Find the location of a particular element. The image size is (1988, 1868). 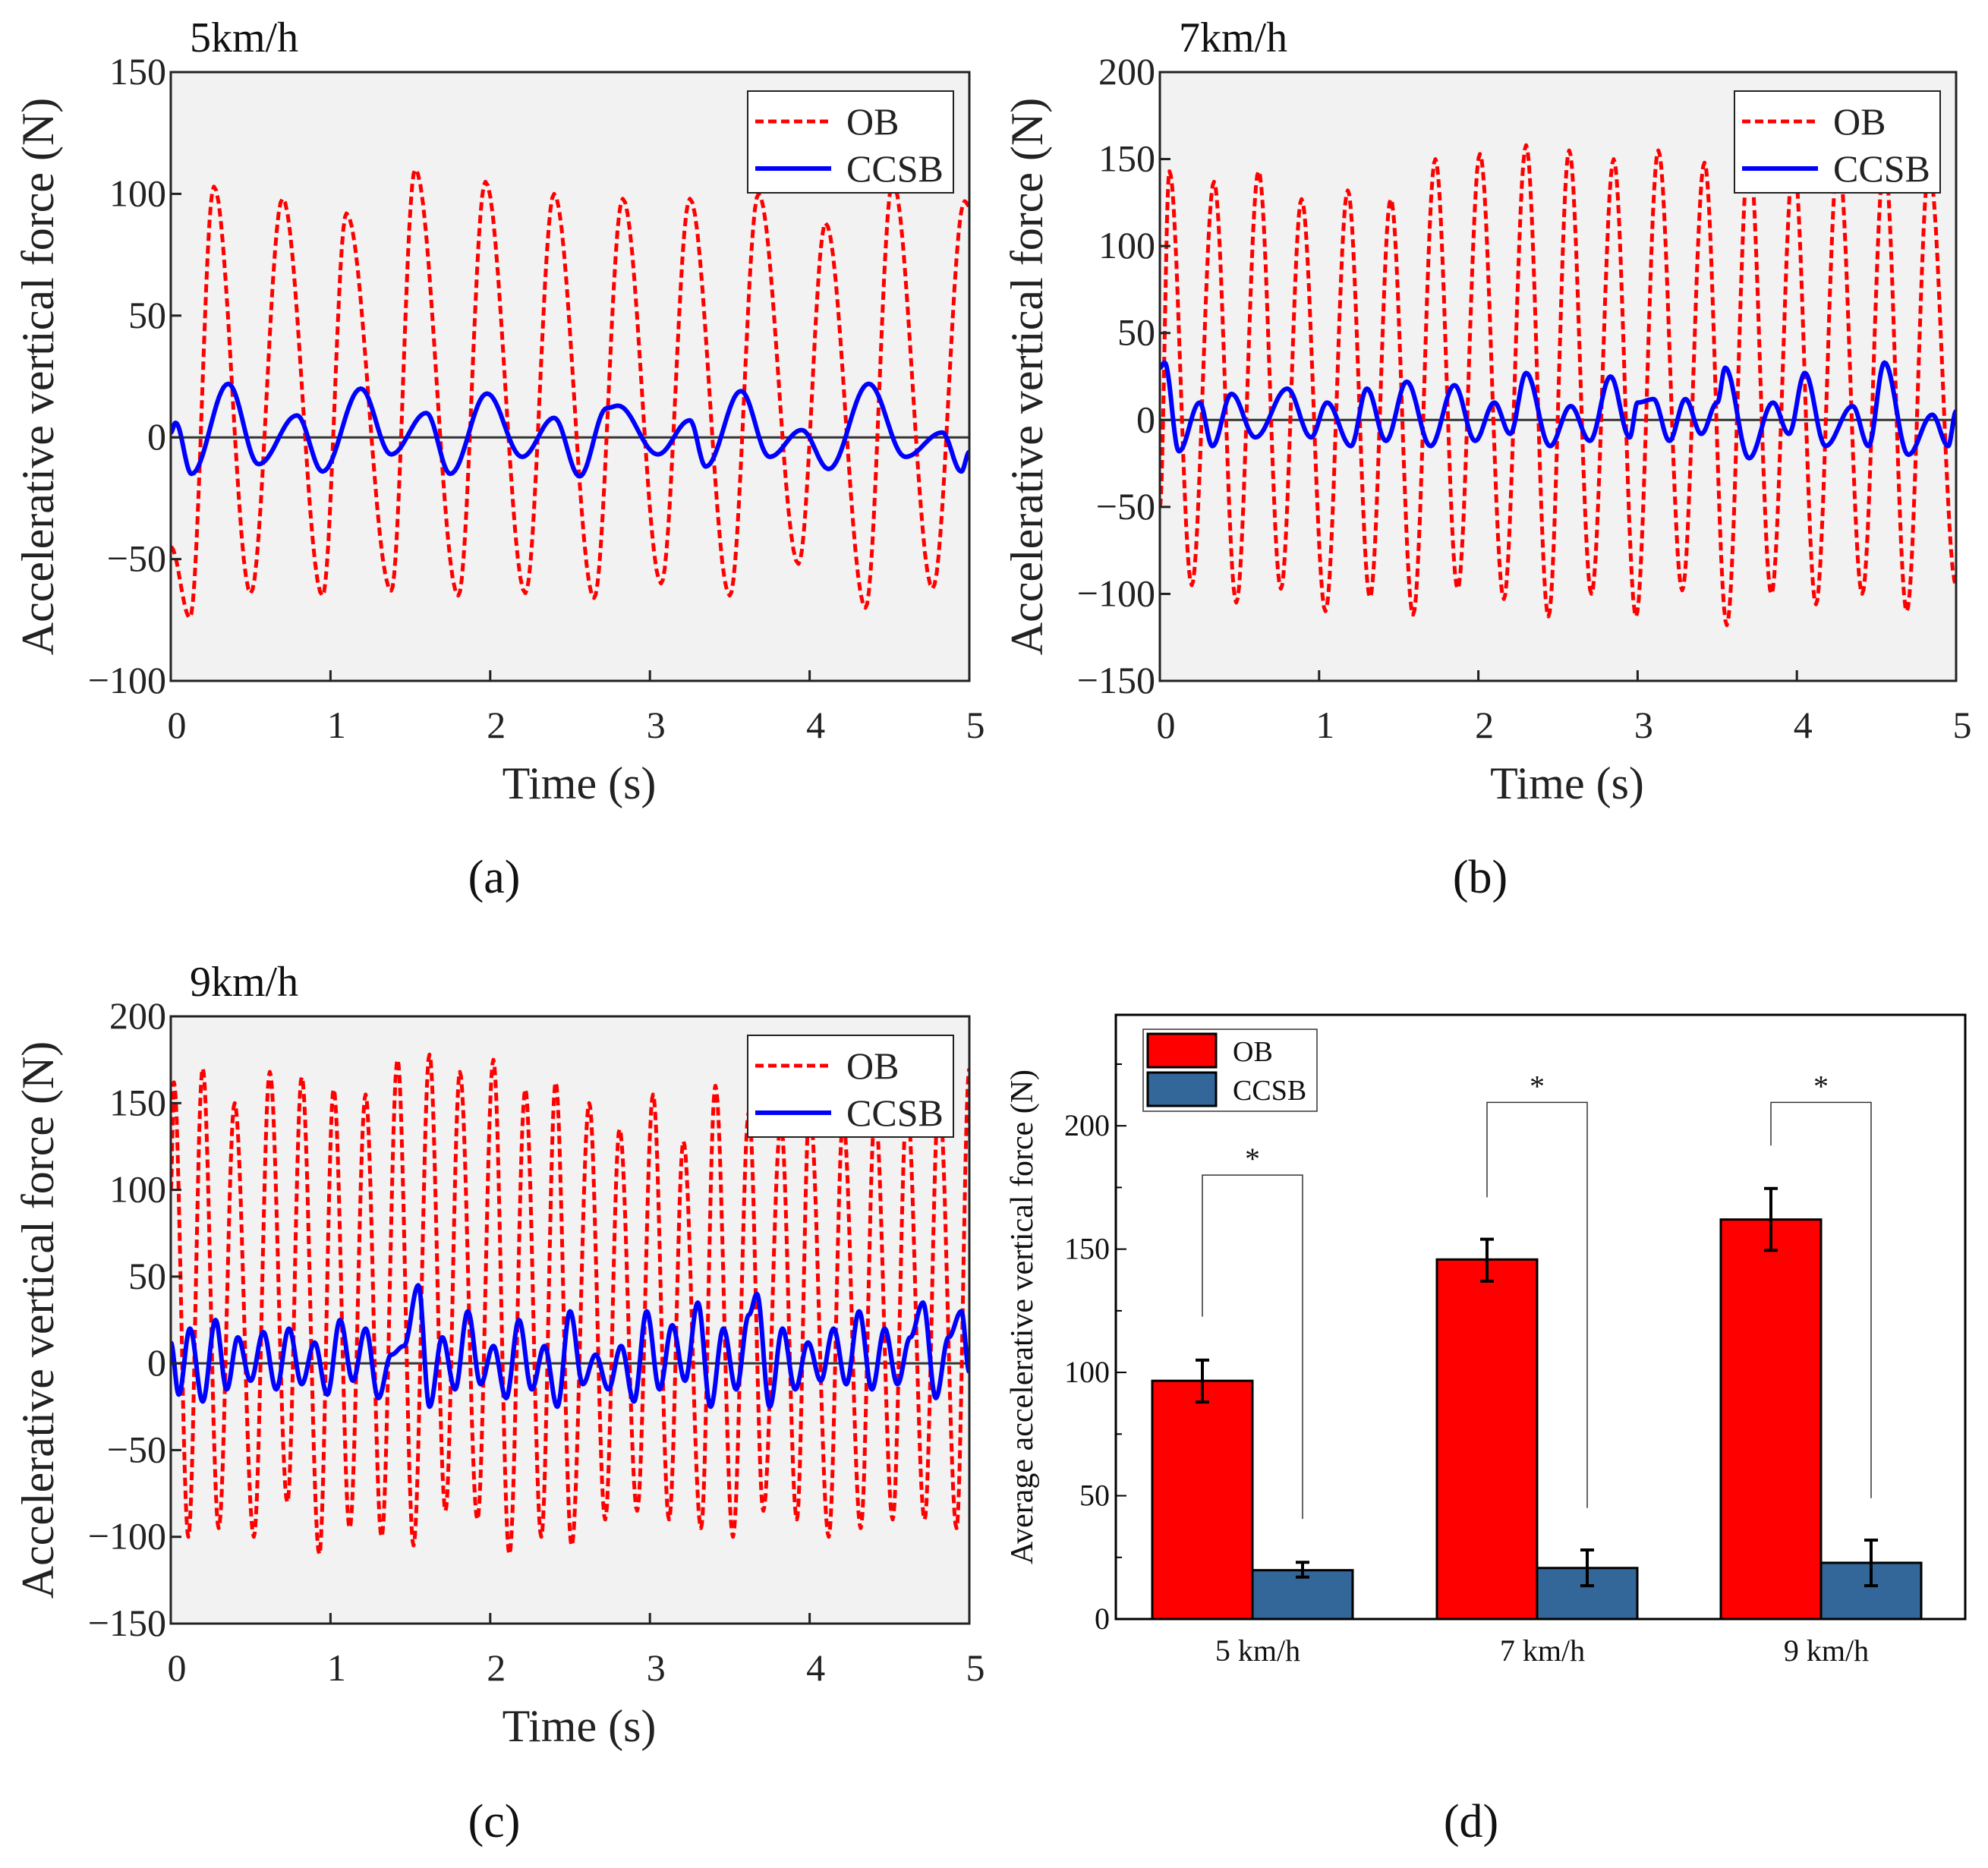

panel-label: (c) is located at coordinates (494, 1822).